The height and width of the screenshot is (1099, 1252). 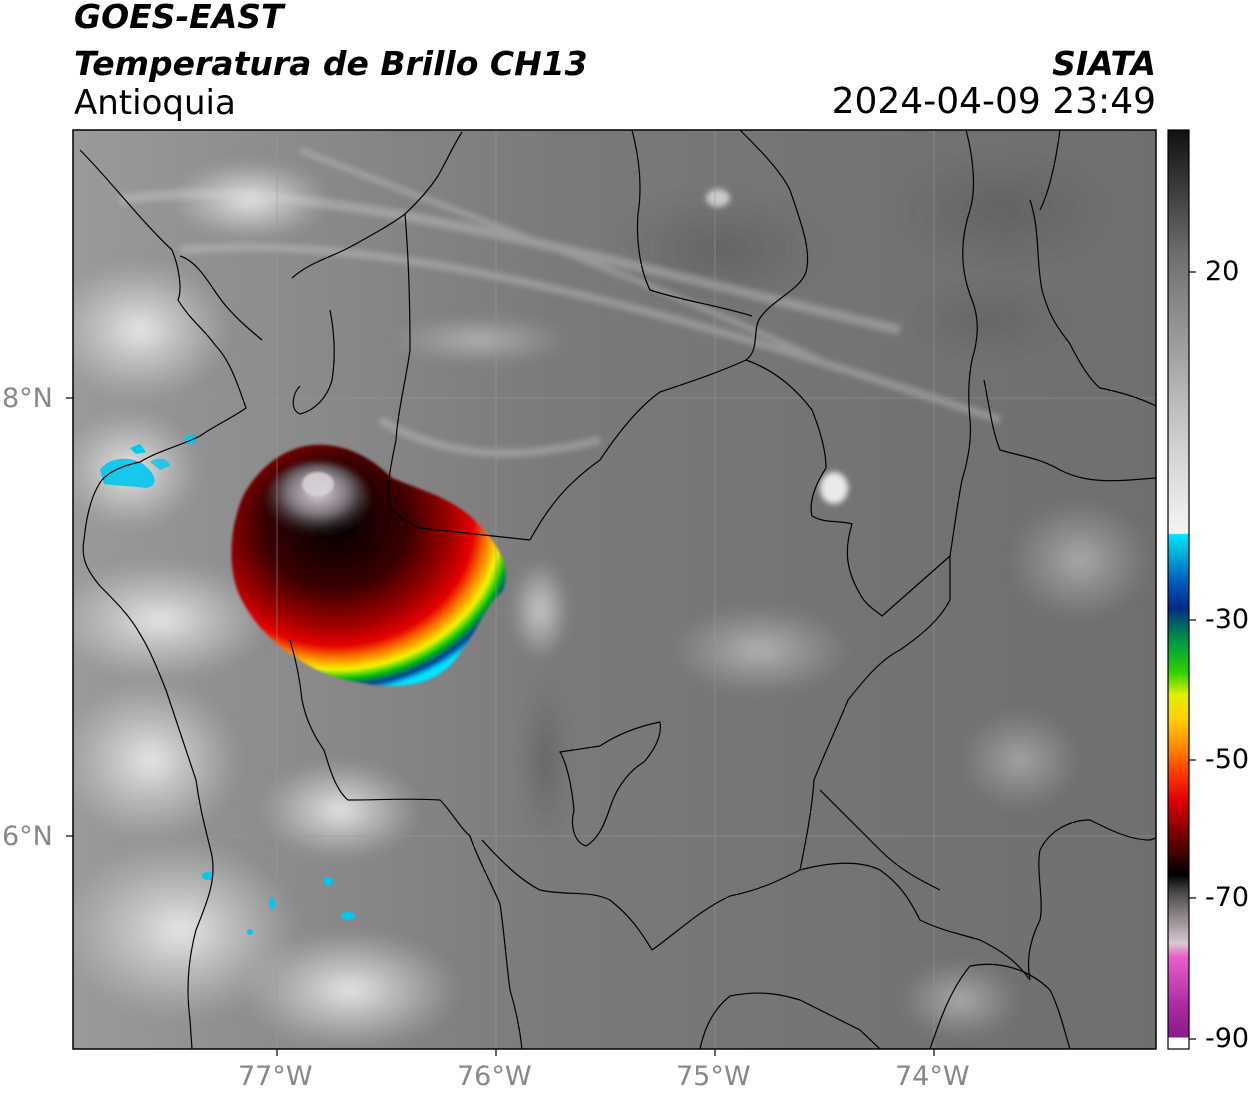 What do you see at coordinates (494, 1076) in the screenshot?
I see `lon-label-76w: 76°W` at bounding box center [494, 1076].